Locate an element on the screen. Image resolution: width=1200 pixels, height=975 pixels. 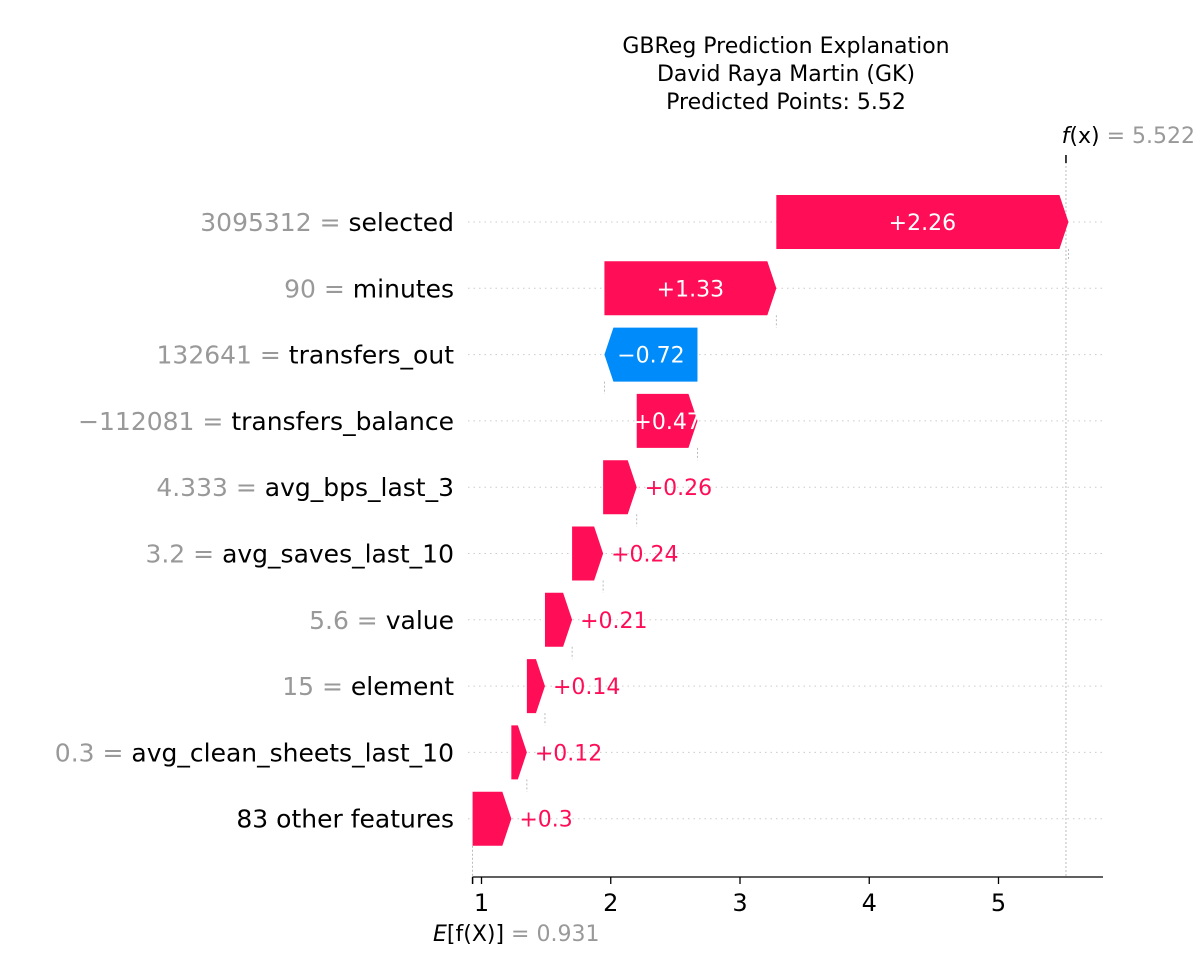
feature-name: element is located at coordinates (402, 686).